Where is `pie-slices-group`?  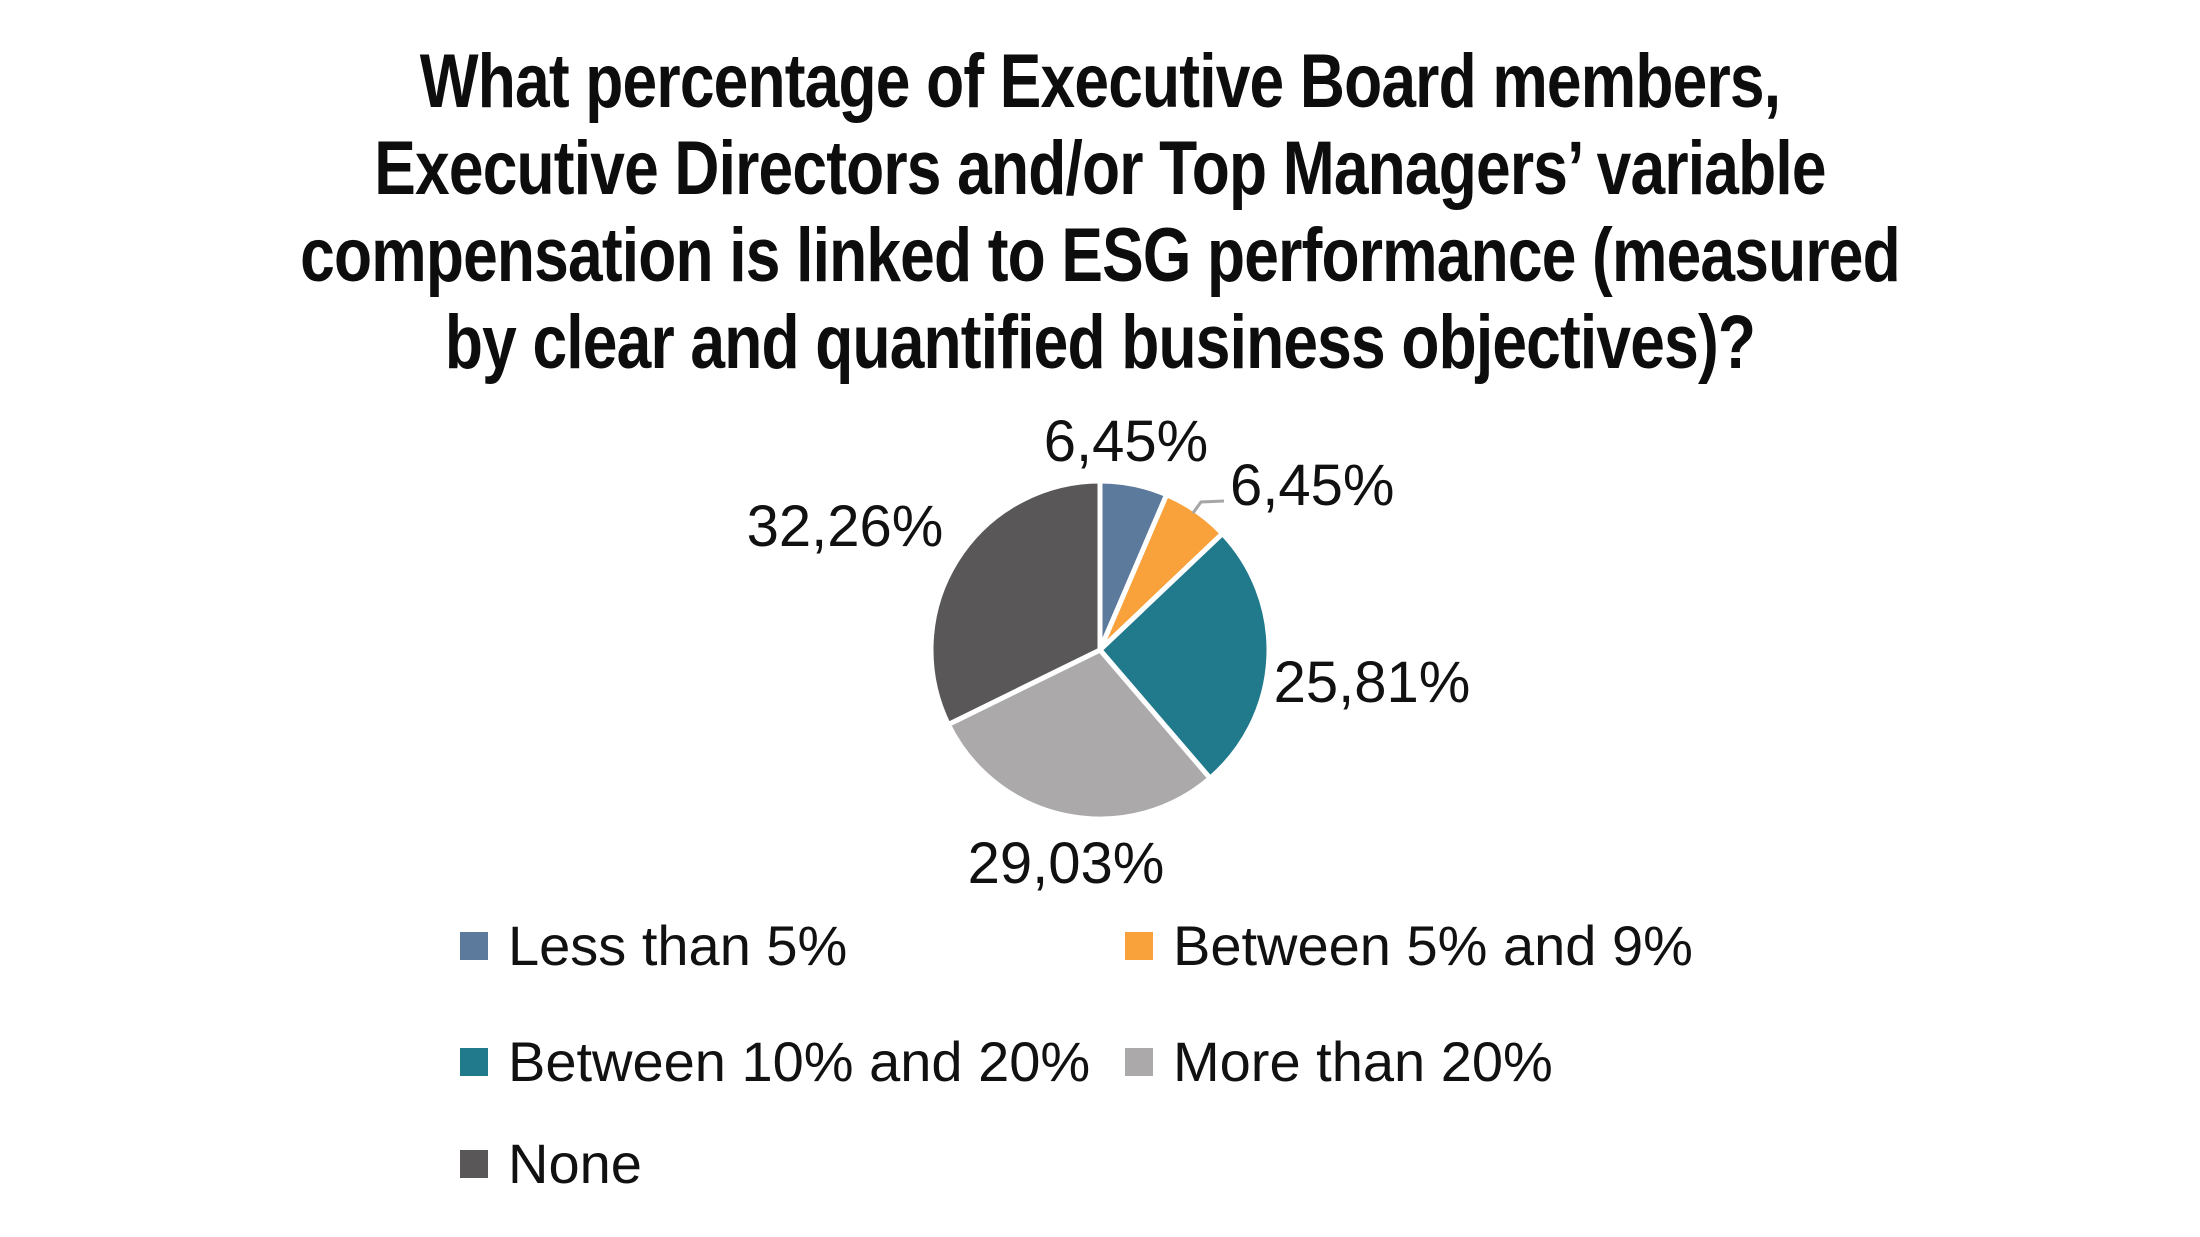
pie-slices-group is located at coordinates (1100, 650).